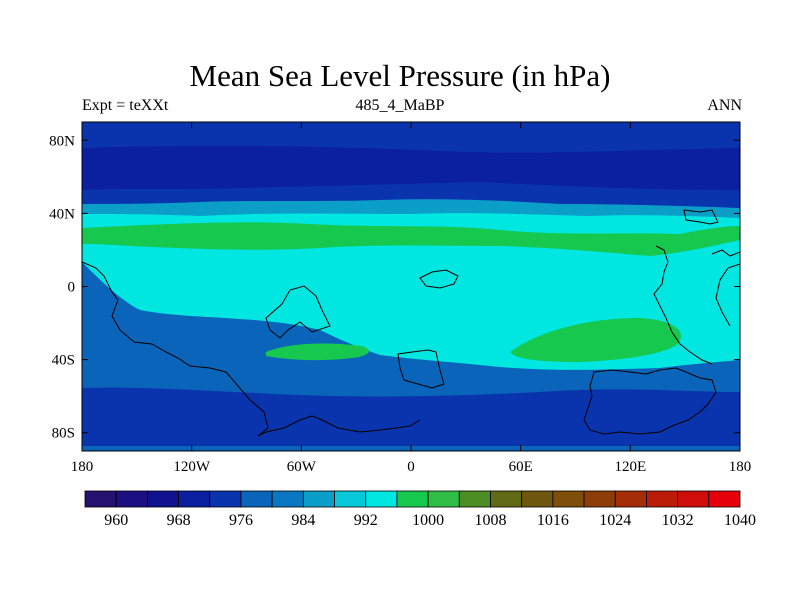 This screenshot has height=600, width=800. Describe the element at coordinates (428, 520) in the screenshot. I see `colorbar-label: 1000` at that location.